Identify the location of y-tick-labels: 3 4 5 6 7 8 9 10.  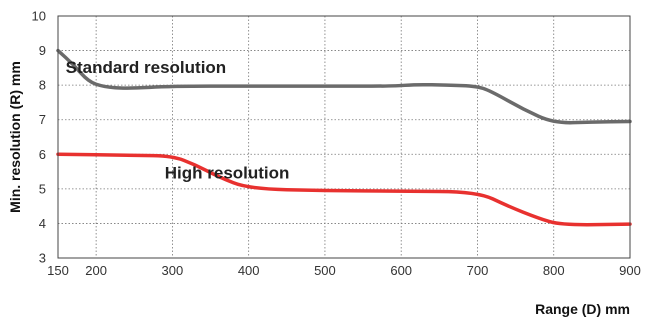
(39, 137).